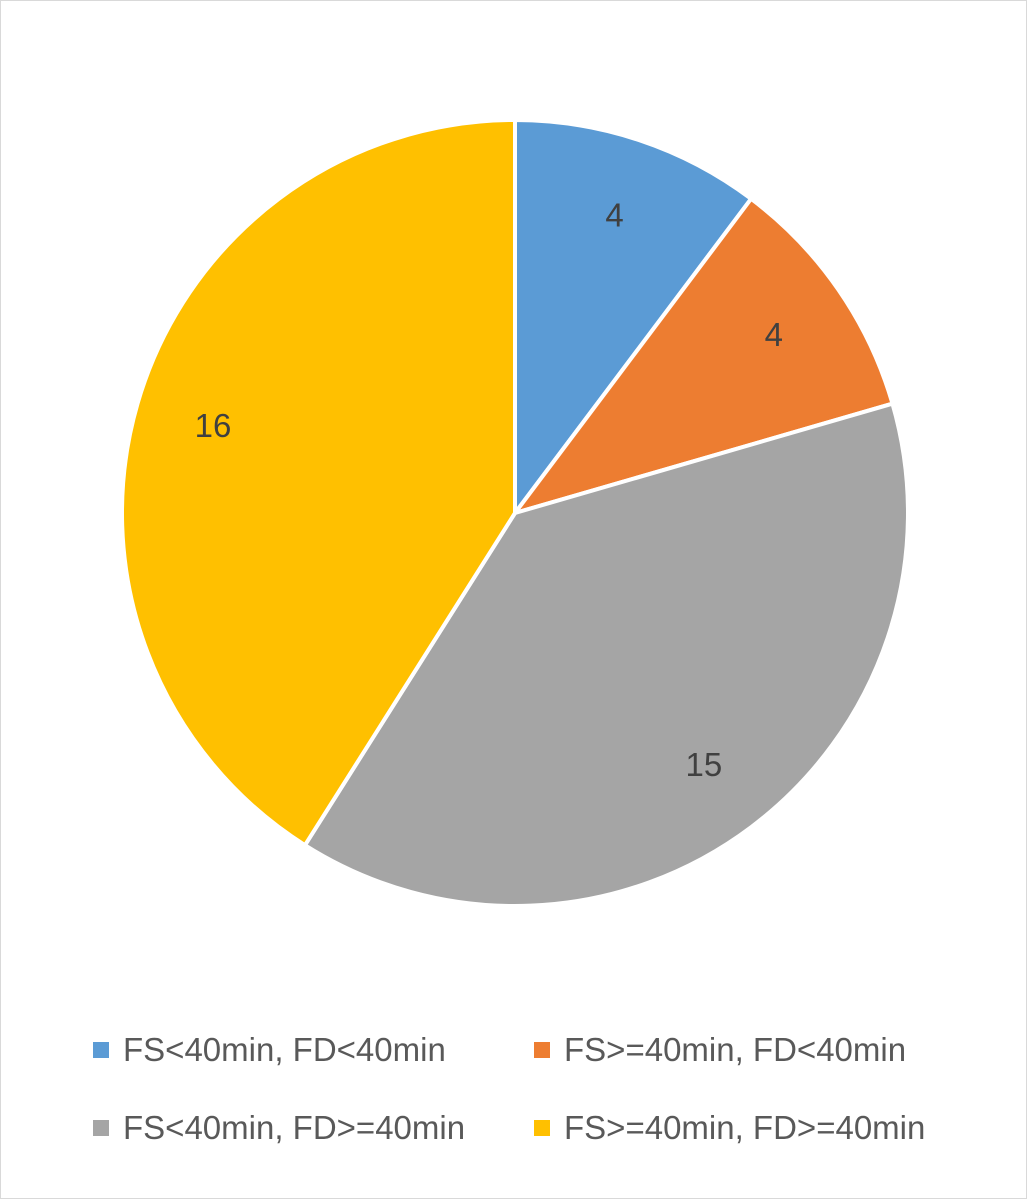 The image size is (1027, 1200). I want to click on legend-item-0: FS<40min, FD<40min, so click(269, 1050).